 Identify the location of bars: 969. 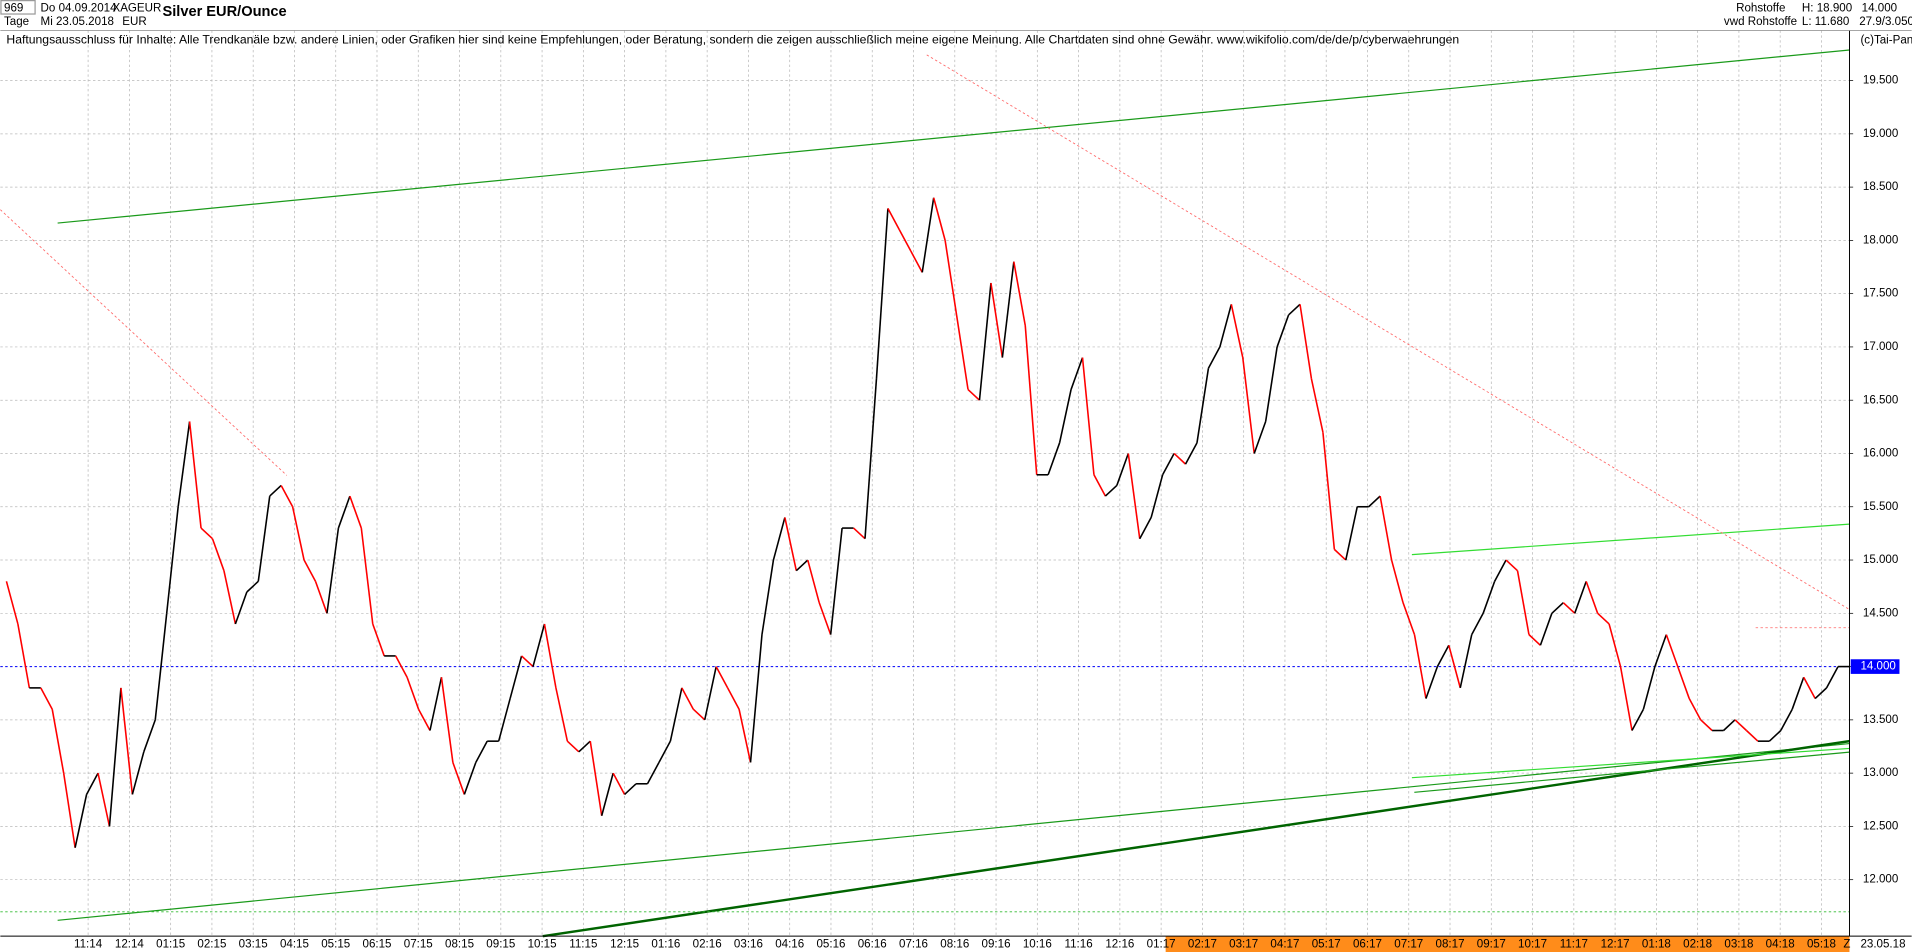
(13, 9).